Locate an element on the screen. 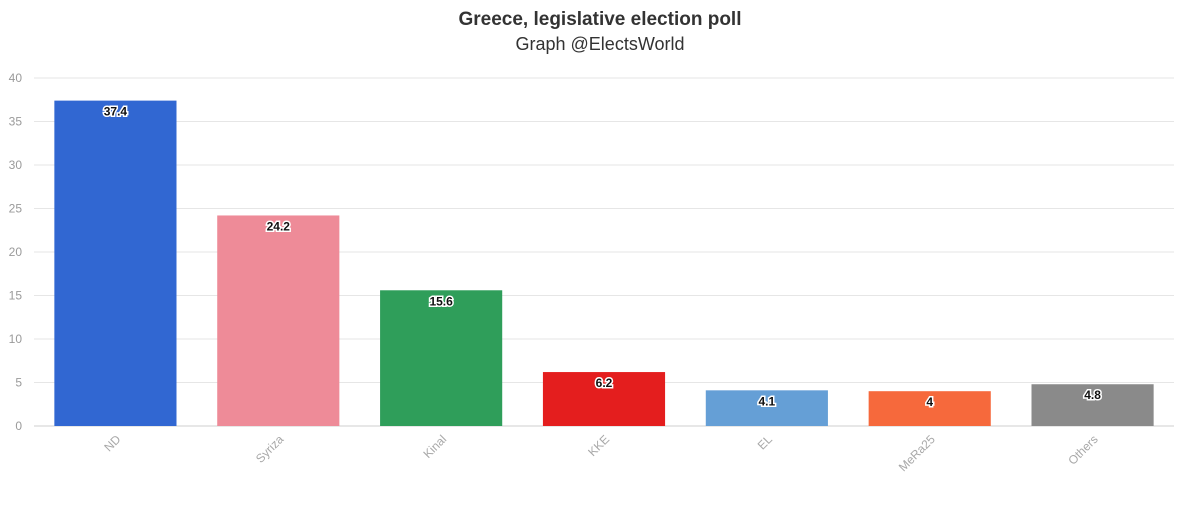  x-tick-label: Kinal is located at coordinates (434, 446).